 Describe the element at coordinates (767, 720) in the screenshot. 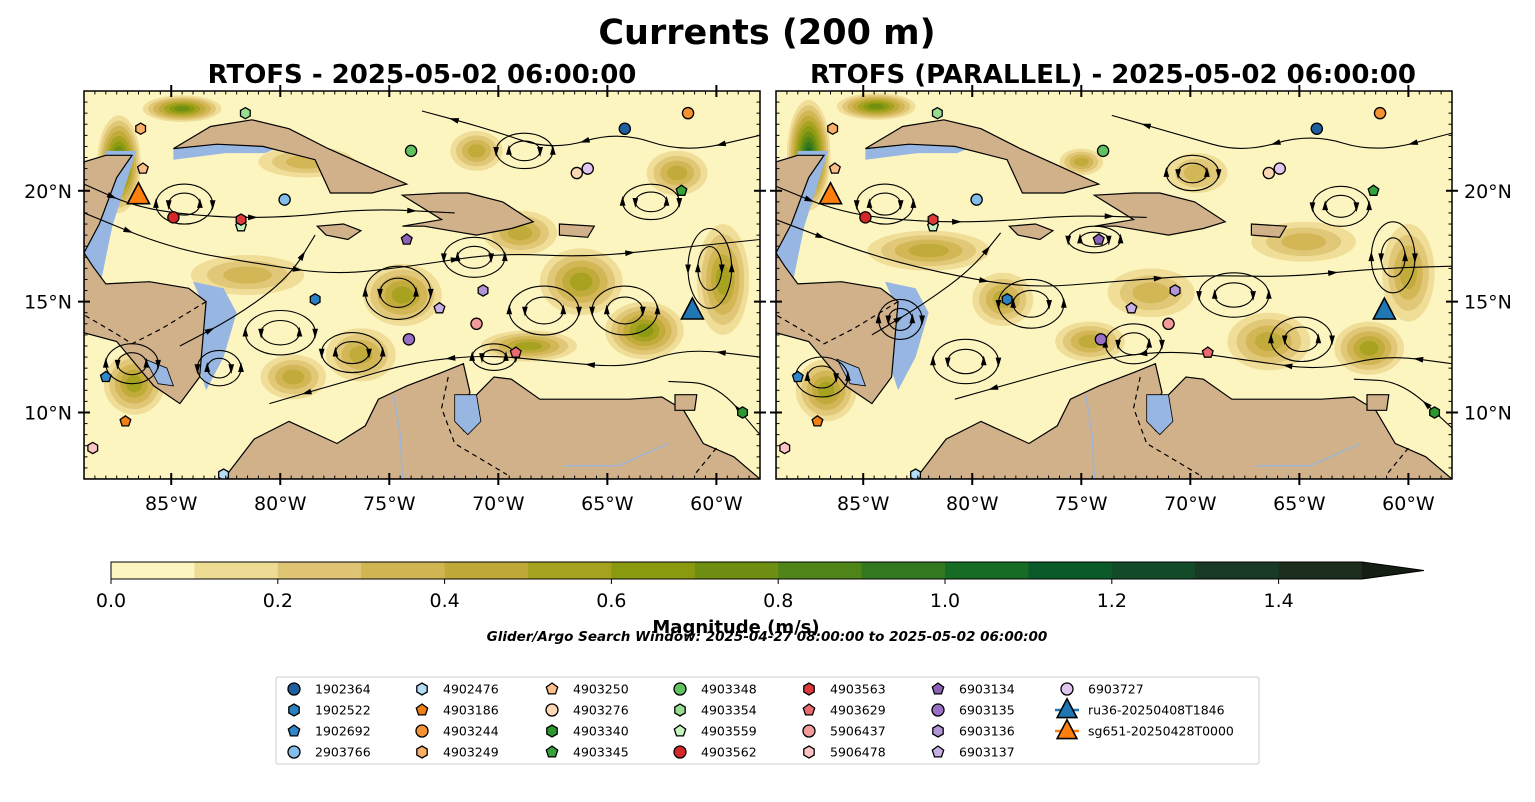

I see `legend-frame` at that location.